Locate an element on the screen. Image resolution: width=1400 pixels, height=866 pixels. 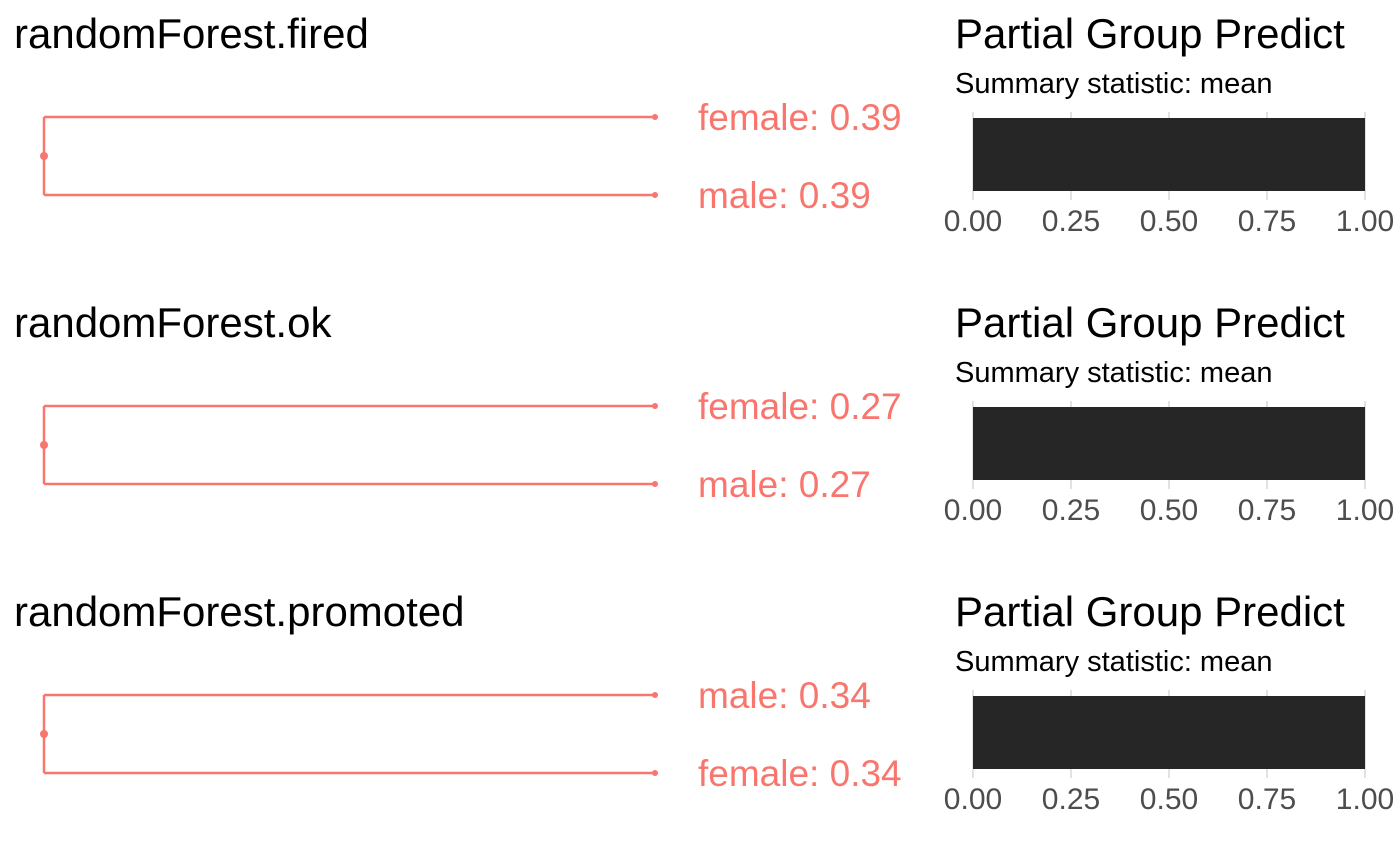
dendrogram-title: randomForest.ok is located at coordinates (173, 322).